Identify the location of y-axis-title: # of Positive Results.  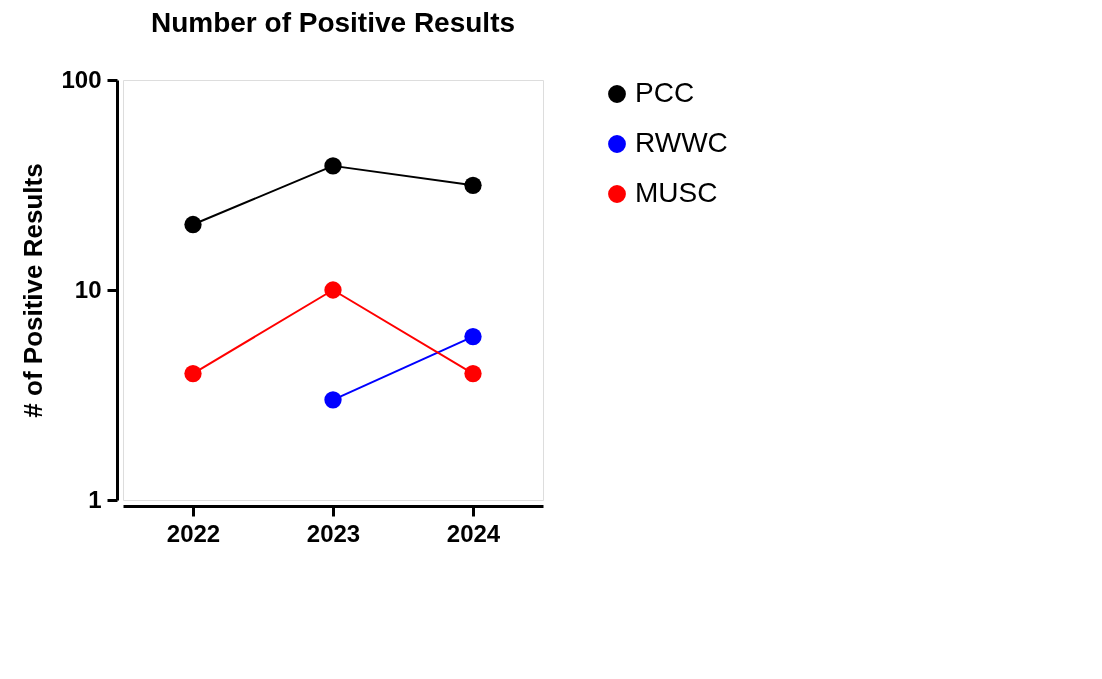
(33, 290).